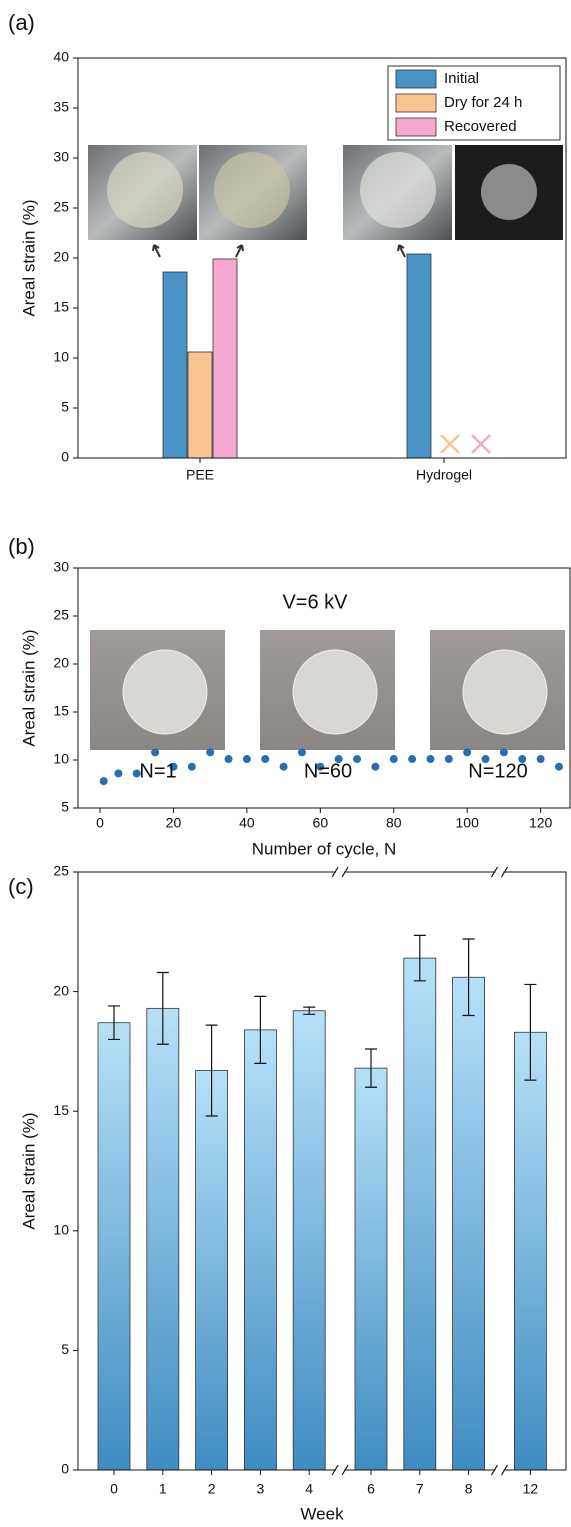  What do you see at coordinates (200, 475) in the screenshot?
I see `x-tick-label: PEE` at bounding box center [200, 475].